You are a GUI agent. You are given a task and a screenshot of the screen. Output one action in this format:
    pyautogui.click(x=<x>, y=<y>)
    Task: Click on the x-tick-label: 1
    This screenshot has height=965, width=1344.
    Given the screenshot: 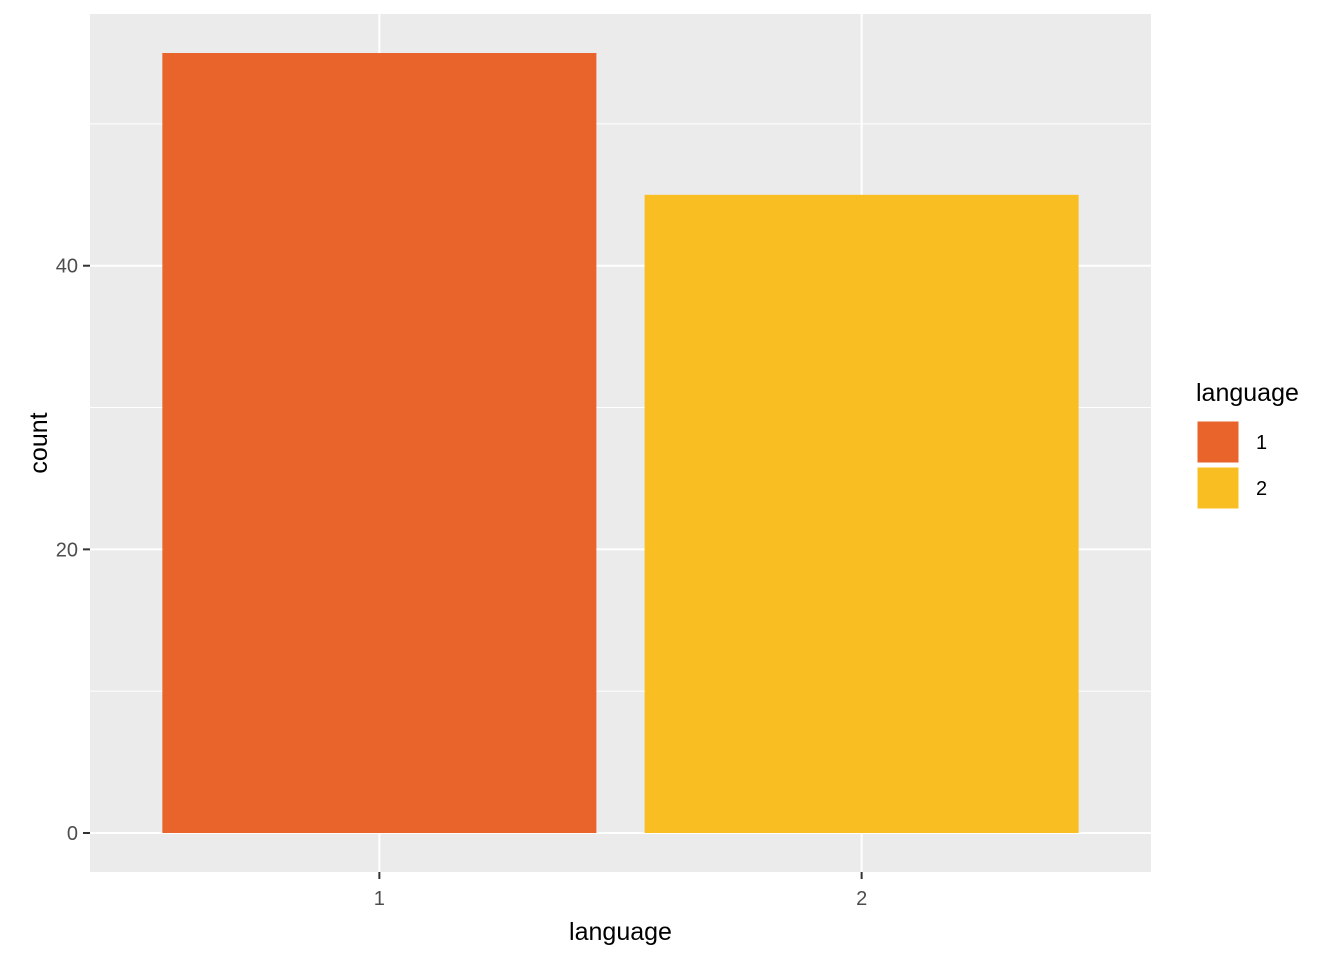 What is the action you would take?
    pyautogui.click(x=379, y=899)
    